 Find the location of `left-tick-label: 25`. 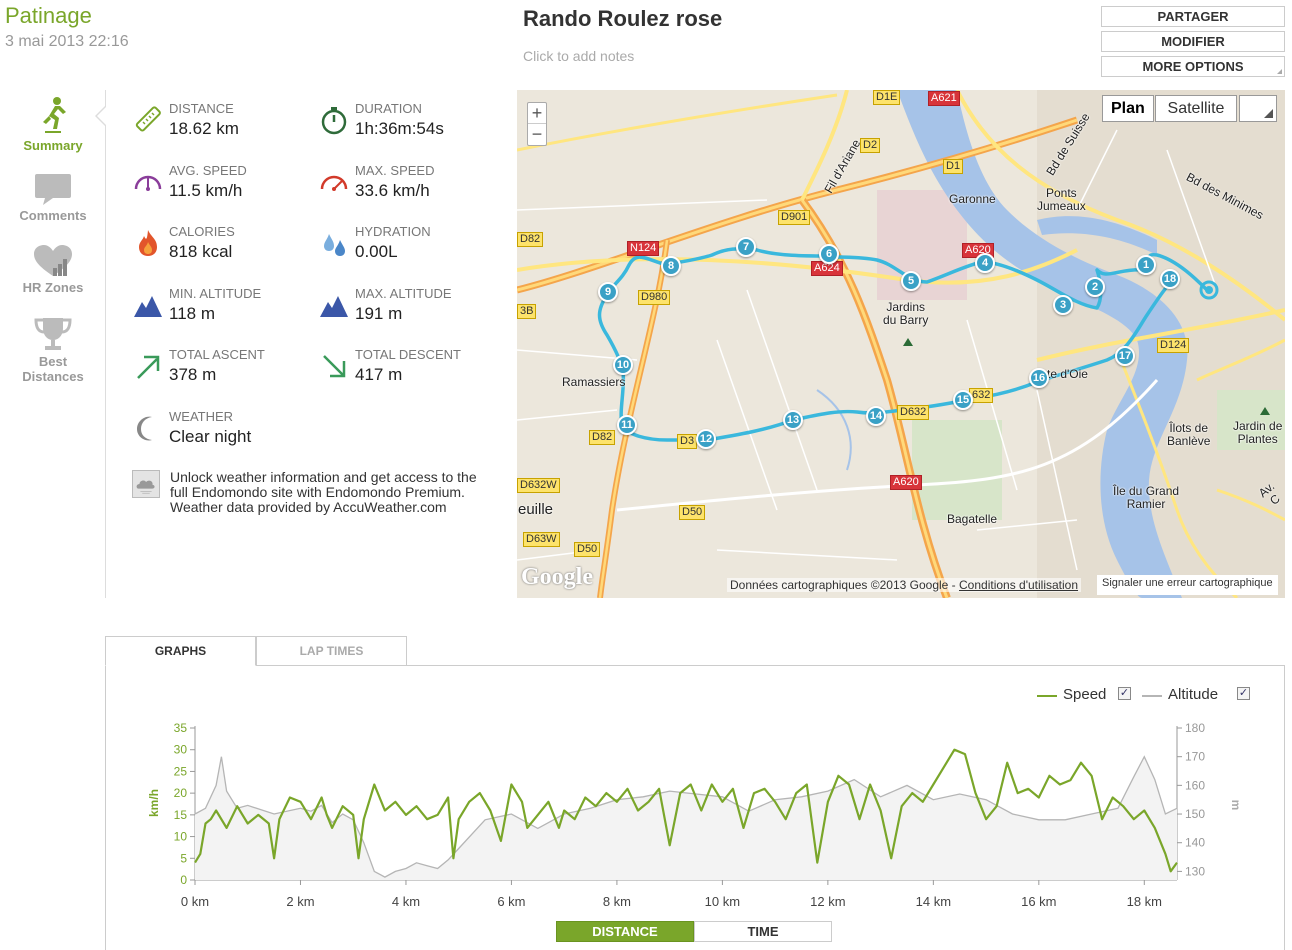

left-tick-label: 25 is located at coordinates (181, 771).